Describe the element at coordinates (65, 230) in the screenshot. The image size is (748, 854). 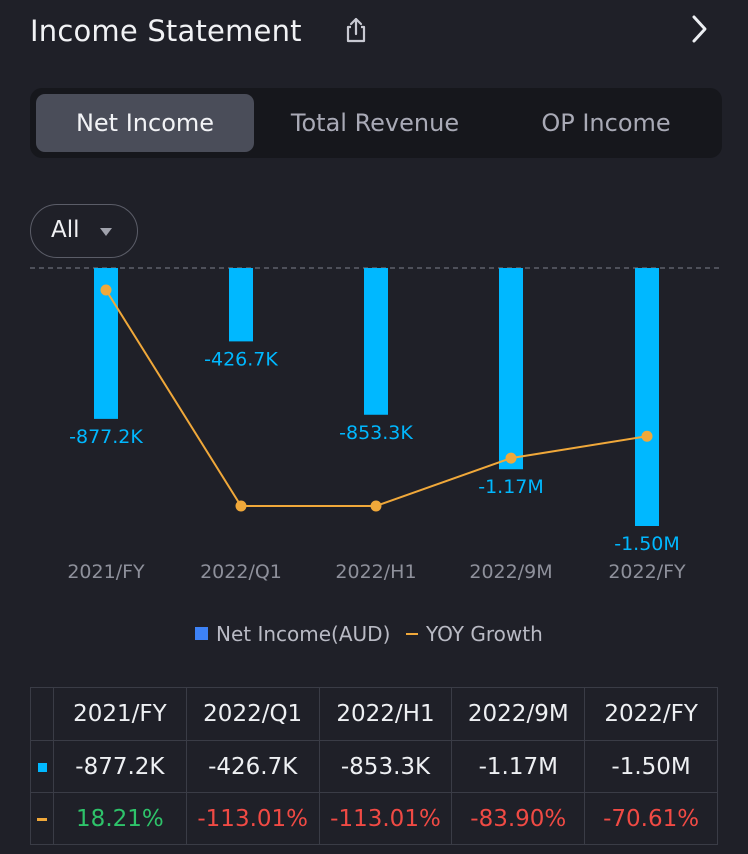
I see `period-filter-label: All` at that location.